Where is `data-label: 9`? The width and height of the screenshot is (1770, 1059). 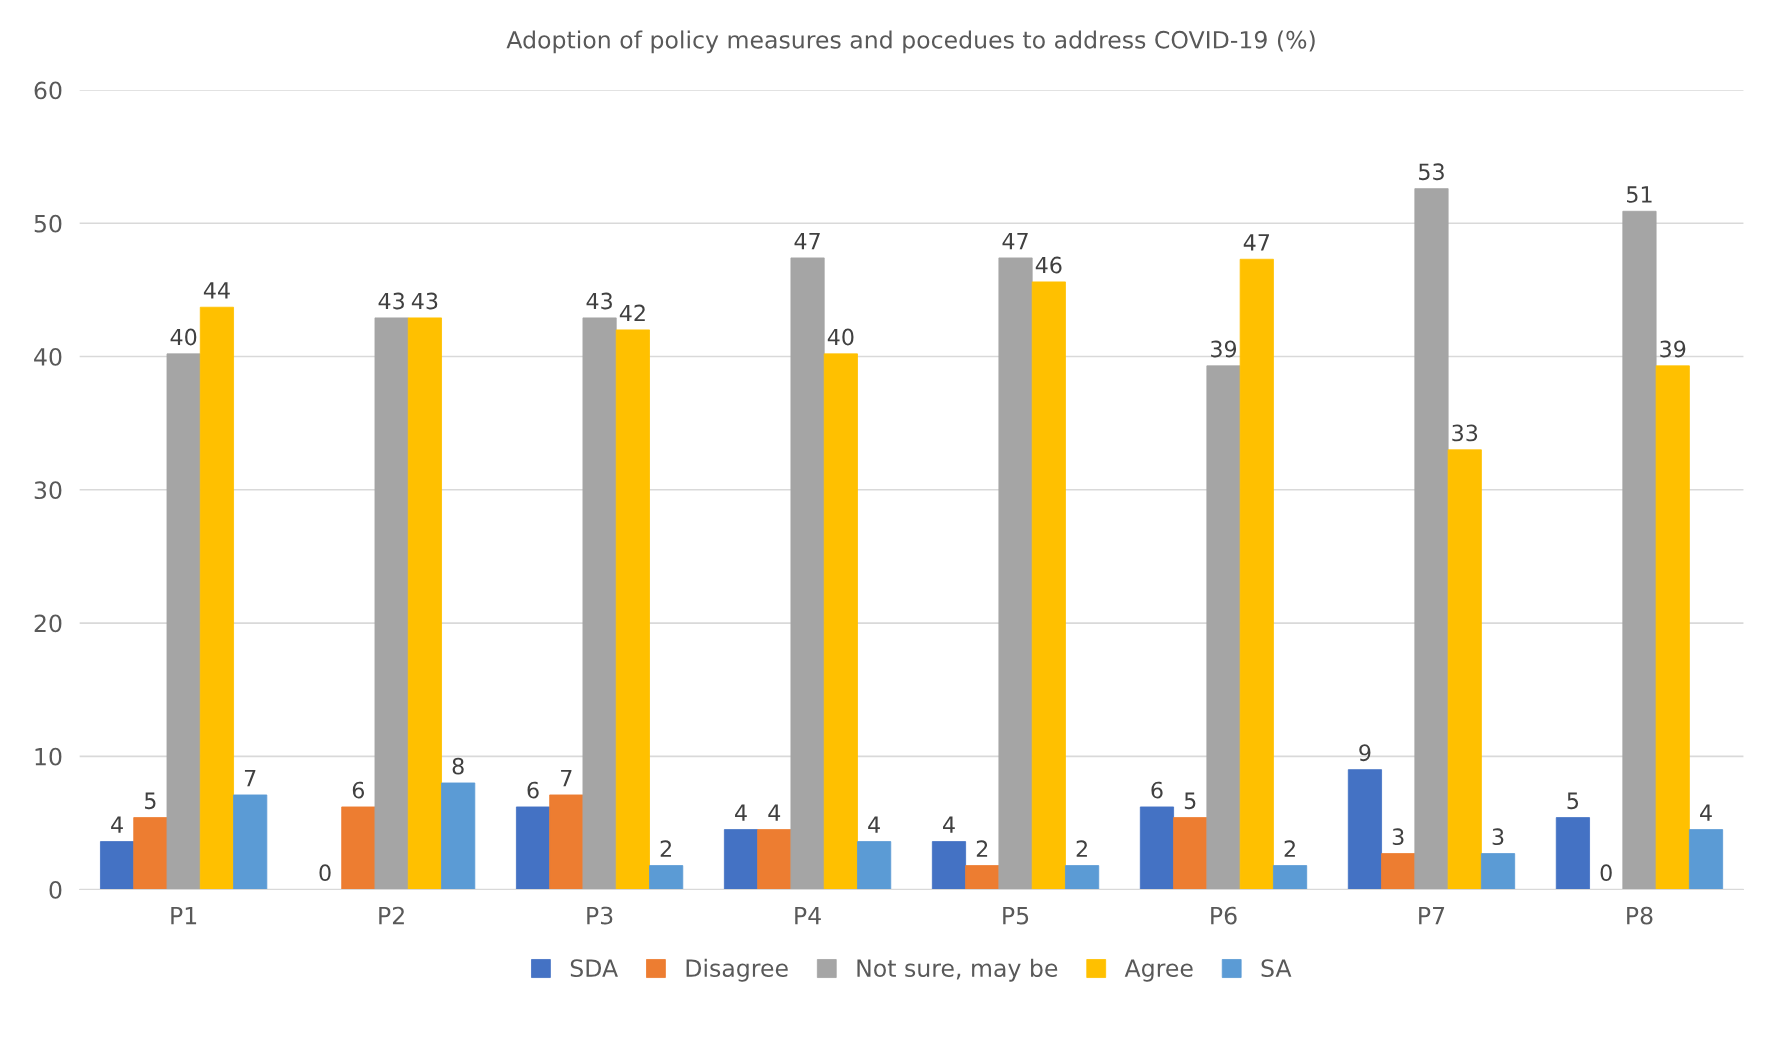 data-label: 9 is located at coordinates (1365, 753).